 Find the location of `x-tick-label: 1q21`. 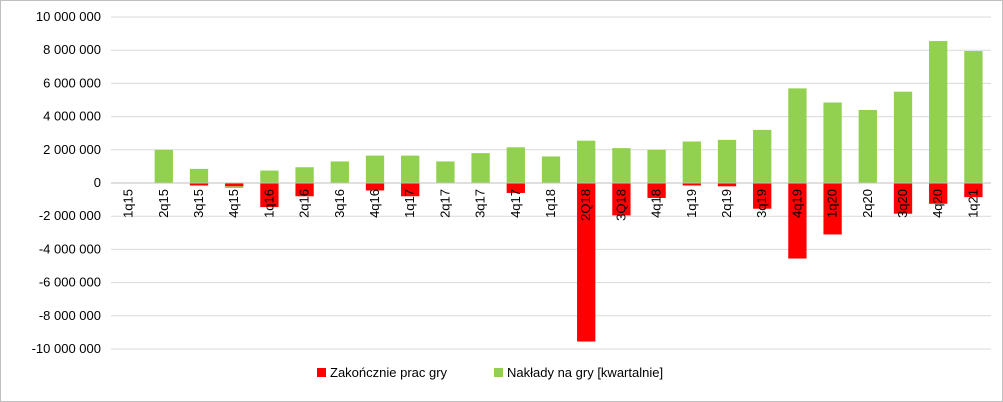

x-tick-label: 1q21 is located at coordinates (972, 203).